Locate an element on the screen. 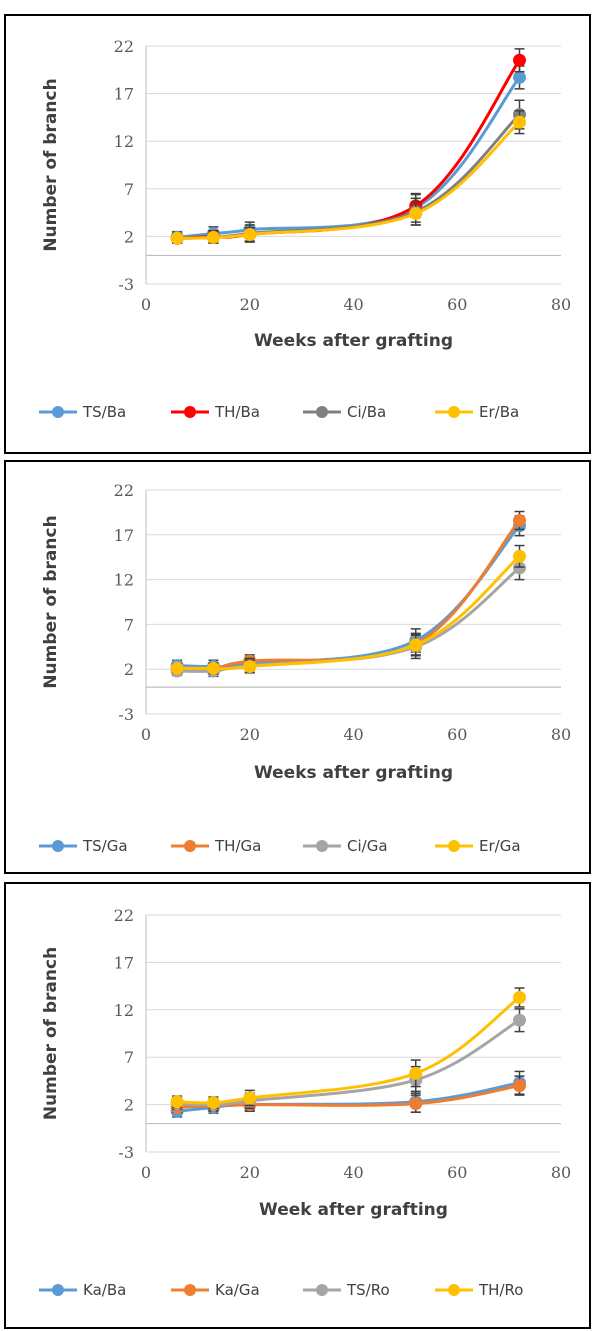 Image resolution: width=595 pixels, height=1331 pixels. legend-item: Ci/Ga is located at coordinates (345, 846).